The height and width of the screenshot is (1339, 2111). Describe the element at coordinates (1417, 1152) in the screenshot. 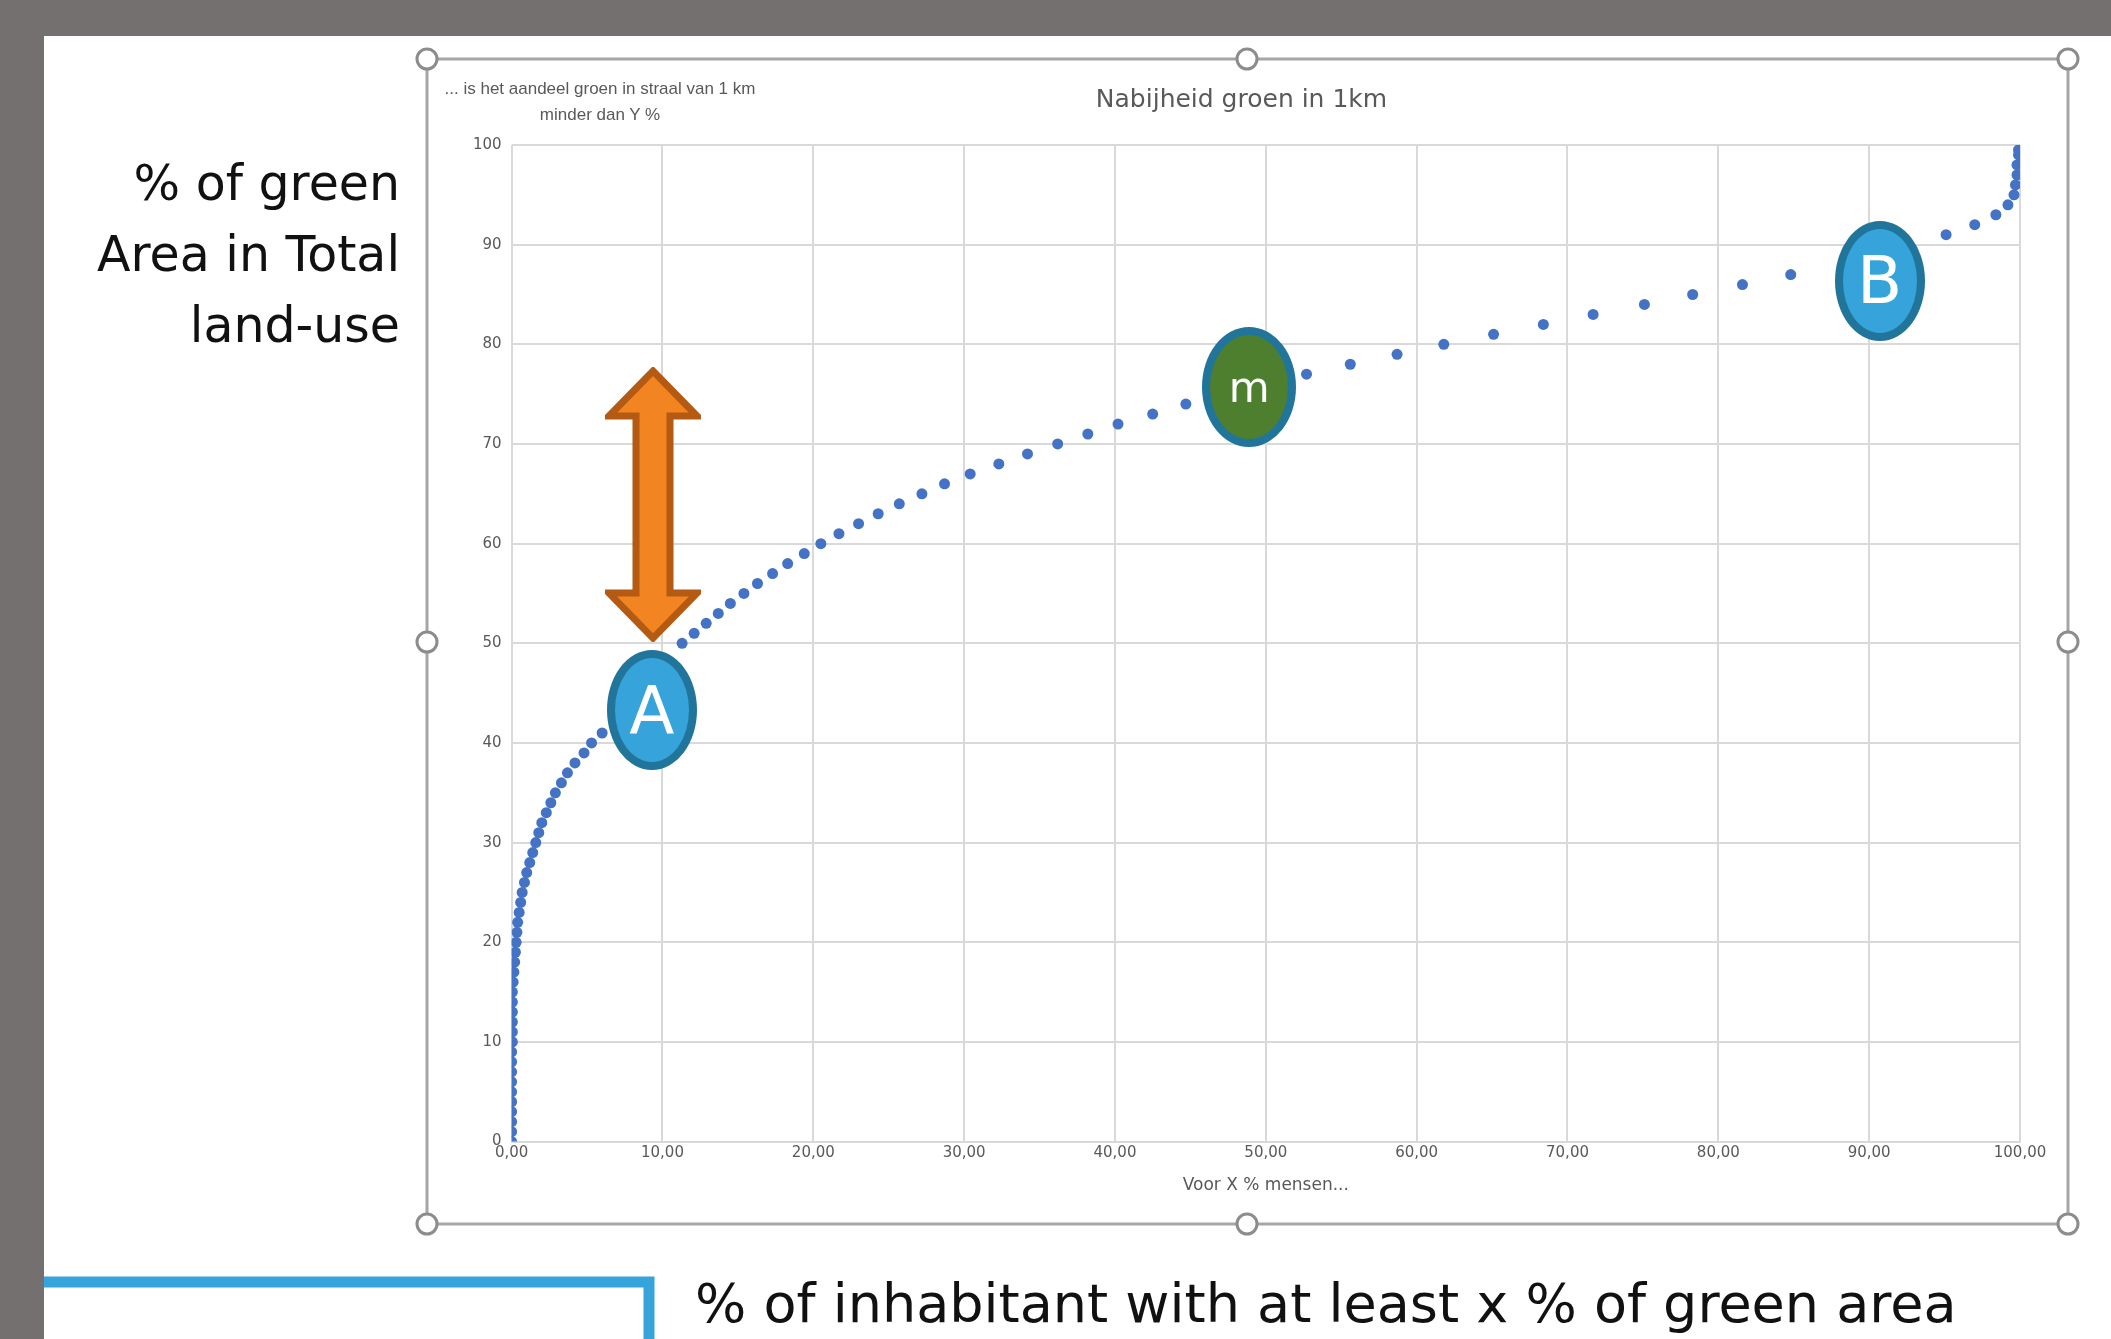

I see `x-tick-label: 60,00` at that location.